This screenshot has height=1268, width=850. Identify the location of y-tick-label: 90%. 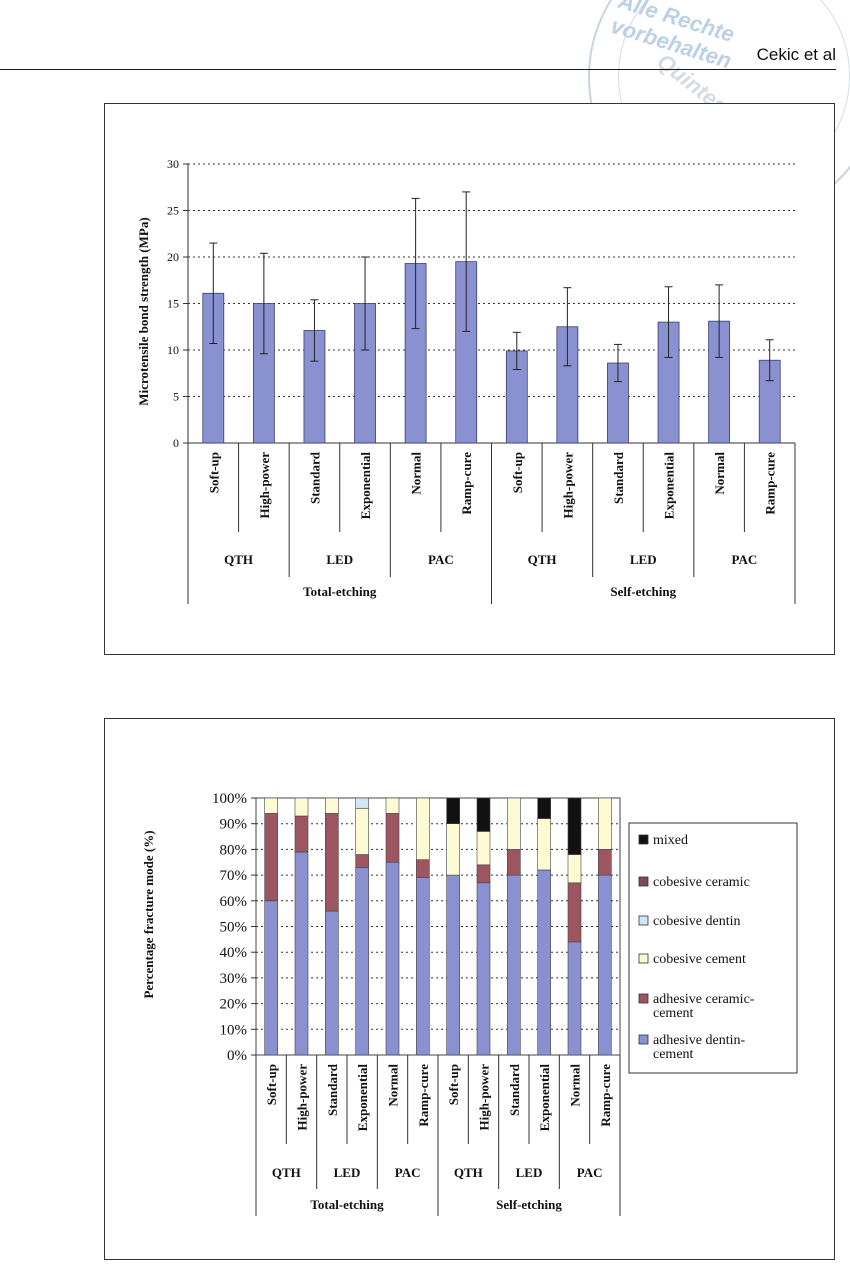
(234, 825).